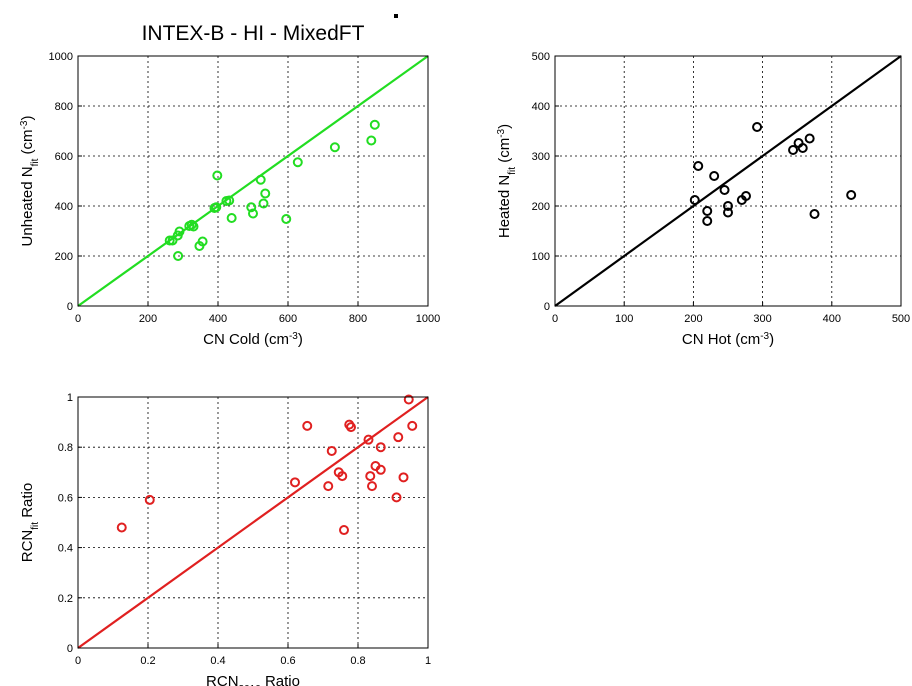  What do you see at coordinates (280, 679) in the screenshot?
I see `x-axis-label-end: Ratio` at bounding box center [280, 679].